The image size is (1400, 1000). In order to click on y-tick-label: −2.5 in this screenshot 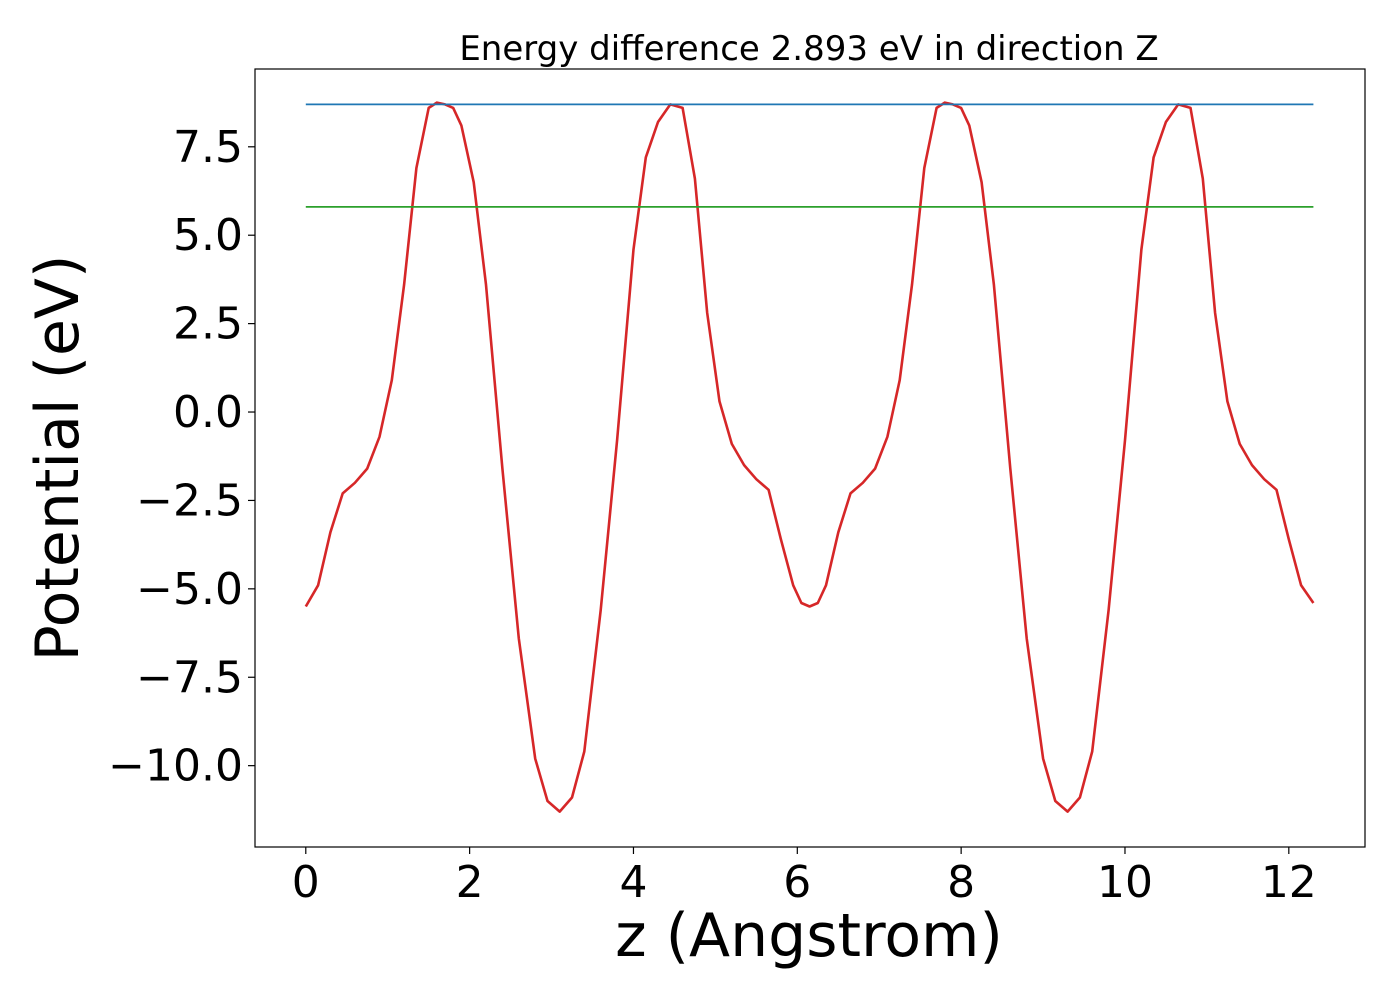, I will do `click(189, 500)`.